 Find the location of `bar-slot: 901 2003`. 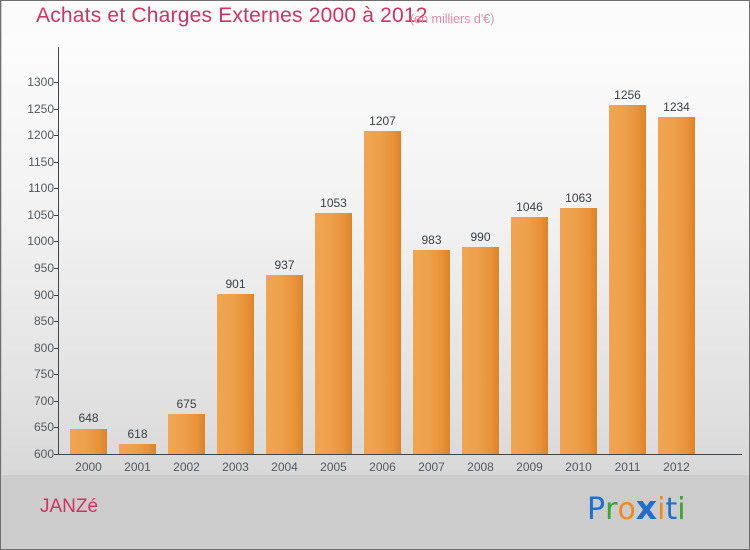

bar-slot: 901 2003 is located at coordinates (235, 255).